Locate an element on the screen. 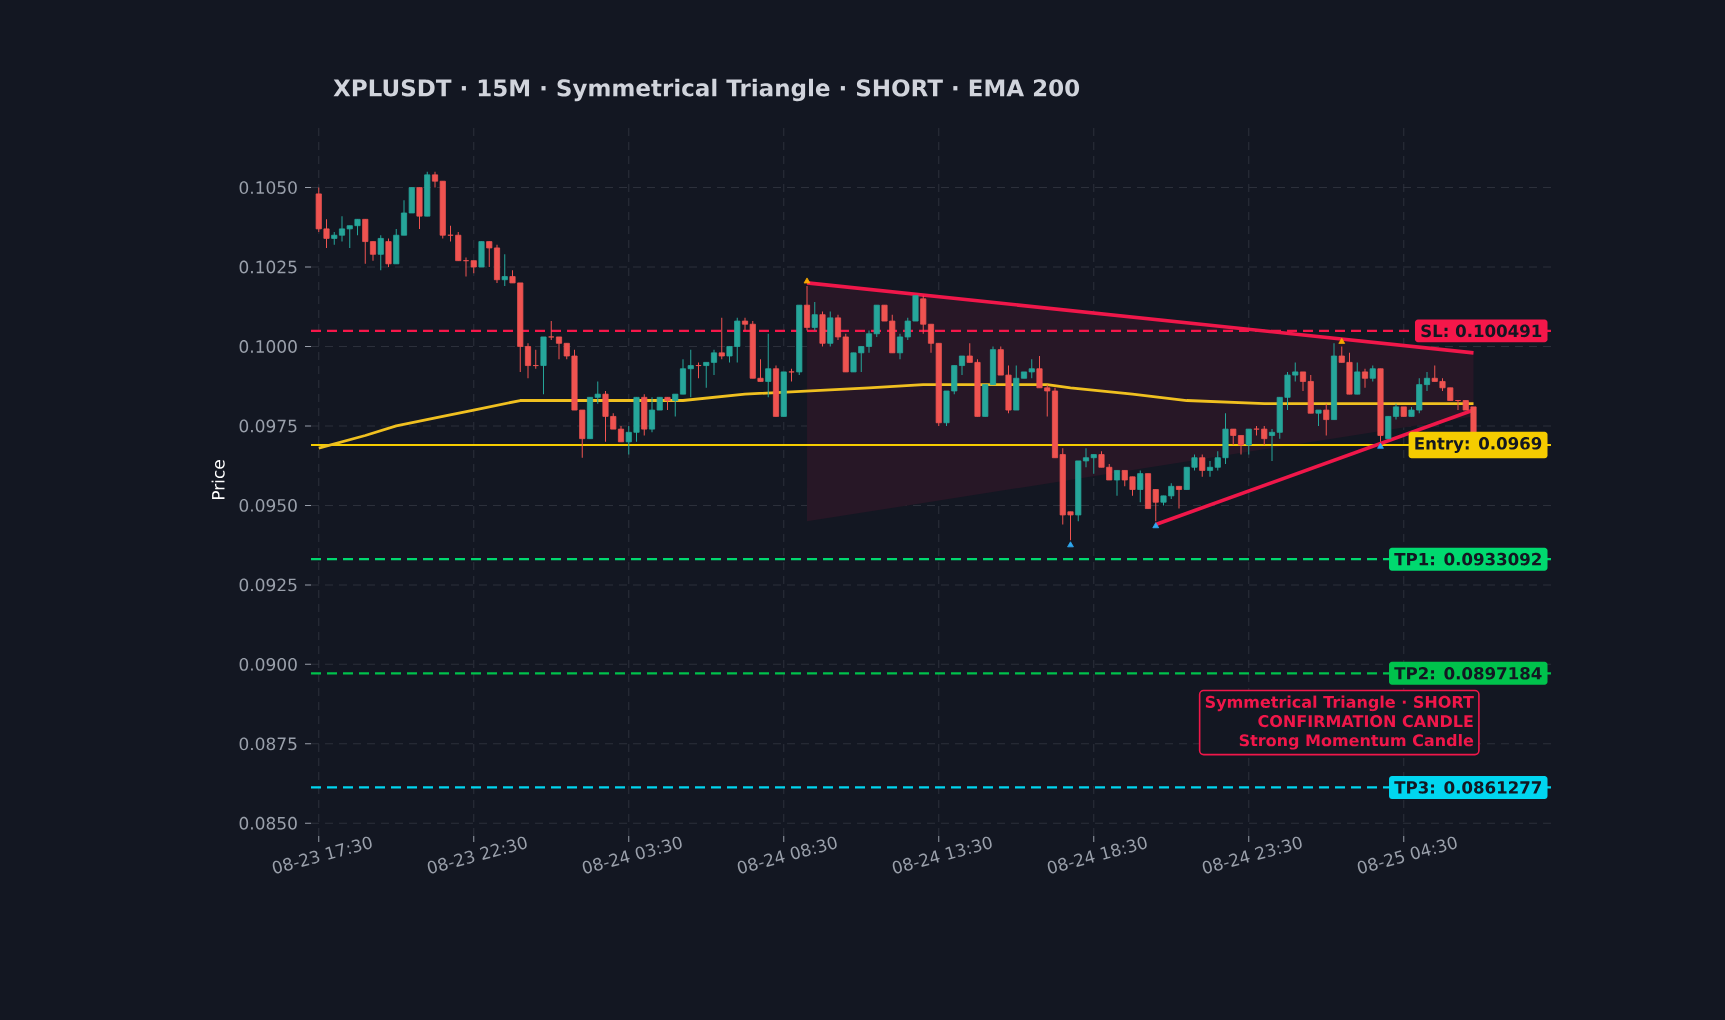 The image size is (1725, 1020). annotation: Symmetrical Triangle · SHORT is located at coordinates (1339, 703).